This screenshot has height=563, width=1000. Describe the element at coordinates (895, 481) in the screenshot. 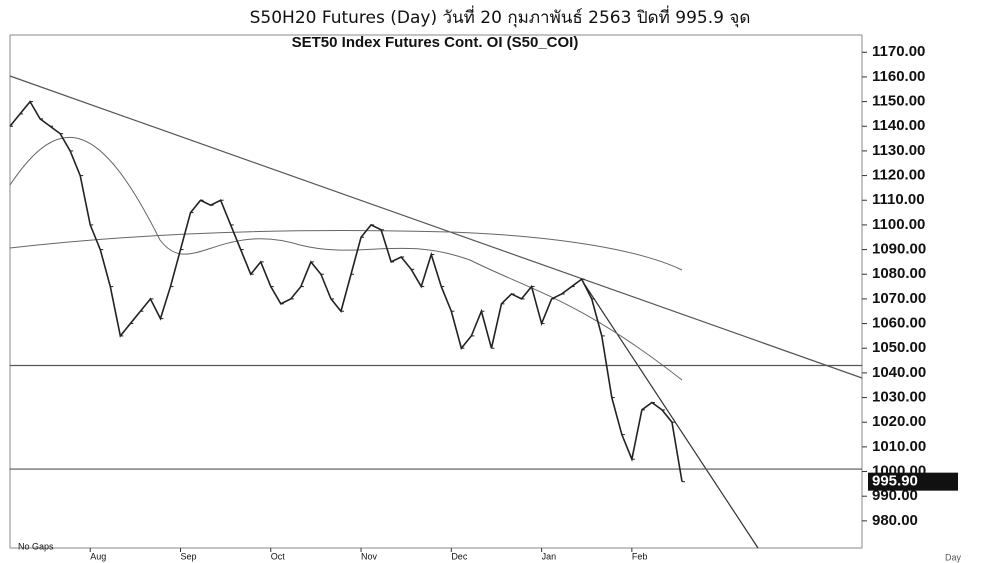

I see `last-value-label: 995.90` at that location.